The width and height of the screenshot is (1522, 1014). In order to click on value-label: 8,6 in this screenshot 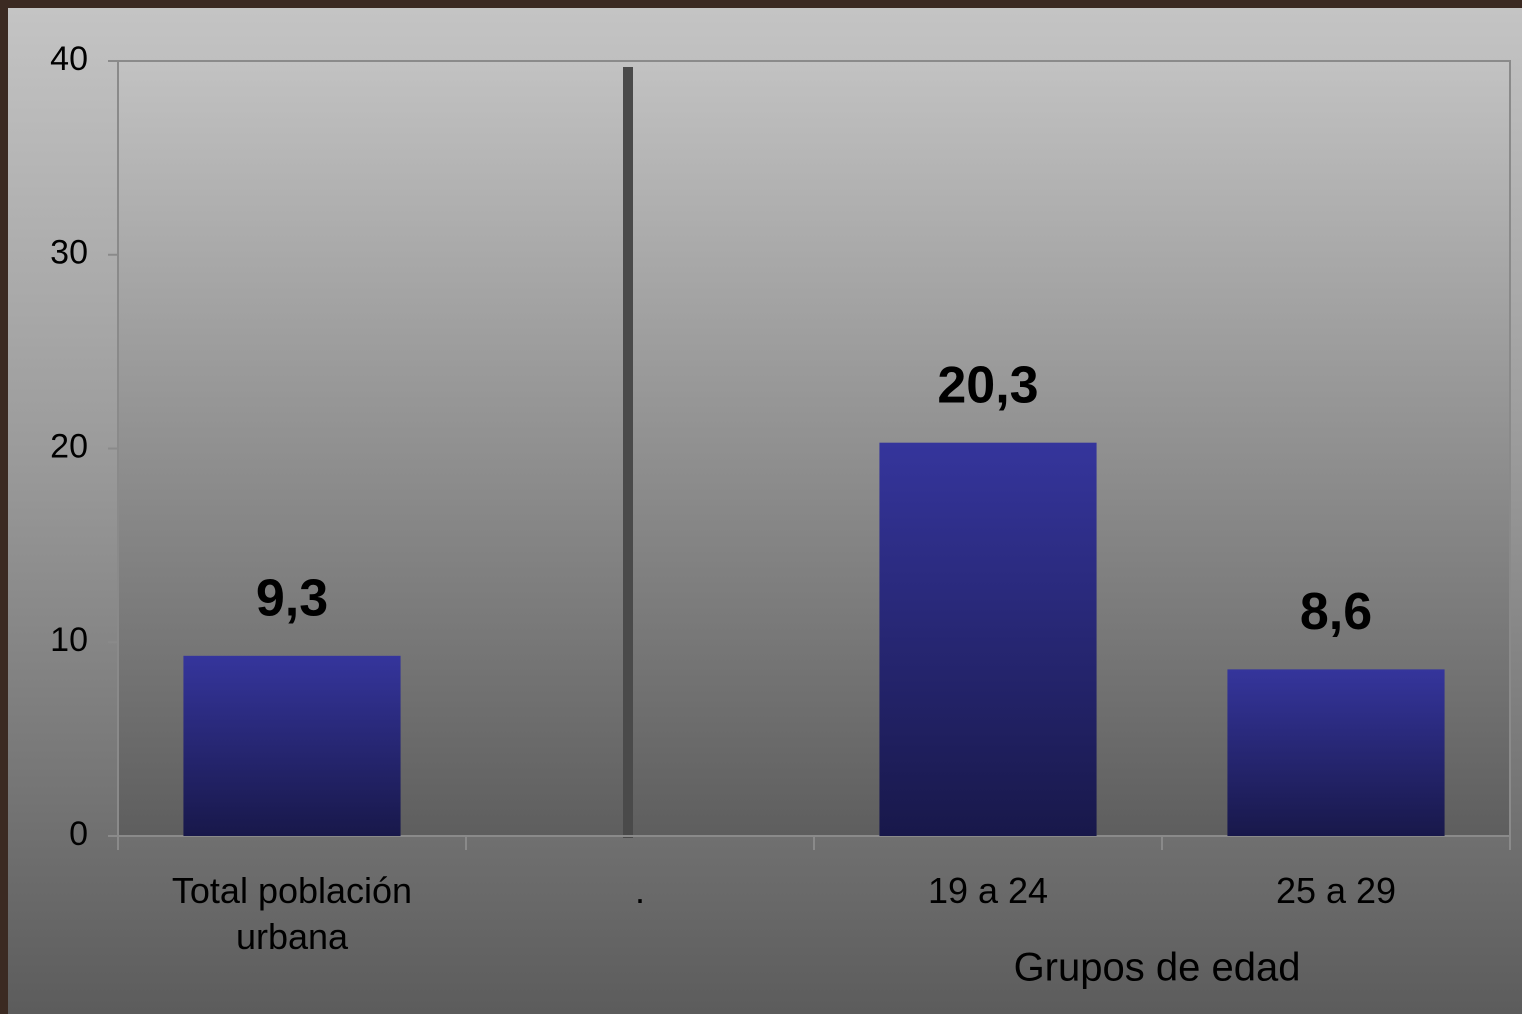, I will do `click(1336, 612)`.